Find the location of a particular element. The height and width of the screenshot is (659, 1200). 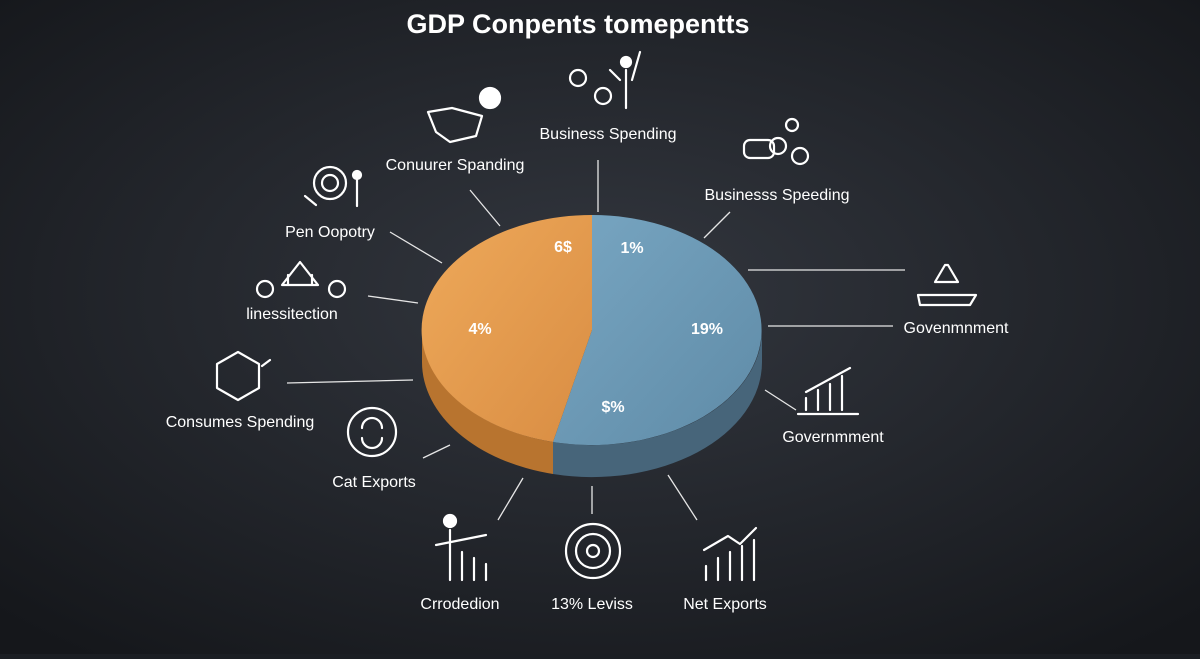

callout-label: Pen Oopotry is located at coordinates (330, 232).